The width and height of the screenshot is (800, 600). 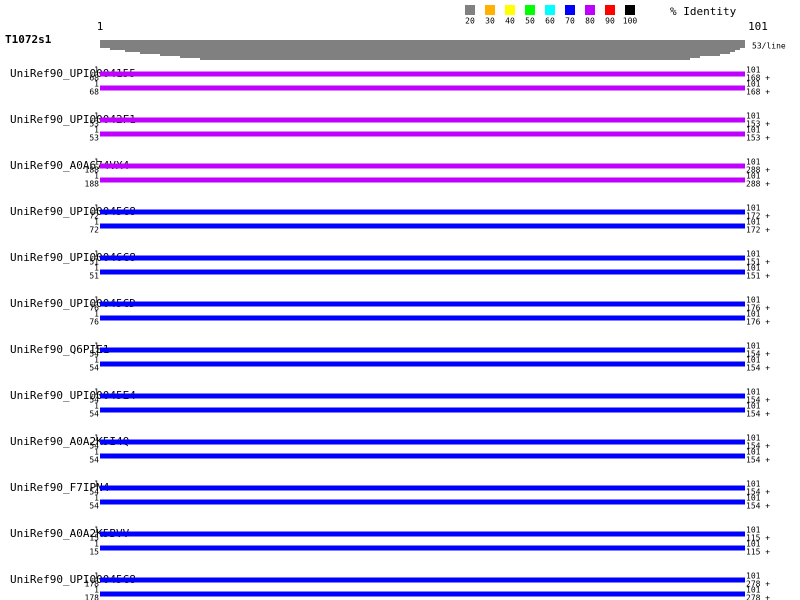 What do you see at coordinates (769, 46) in the screenshot?
I see `per-line: 53/line` at bounding box center [769, 46].